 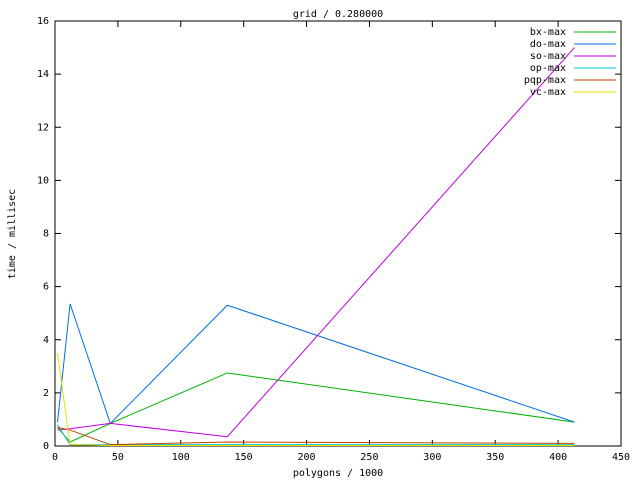 I want to click on x-tick-label: 450, so click(x=621, y=457).